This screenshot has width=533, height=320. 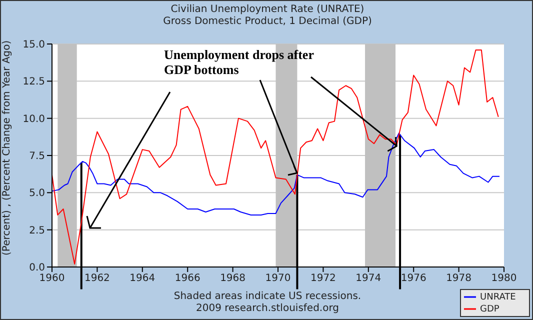 I want to click on y-tick-label: 5.0, so click(x=37, y=194).